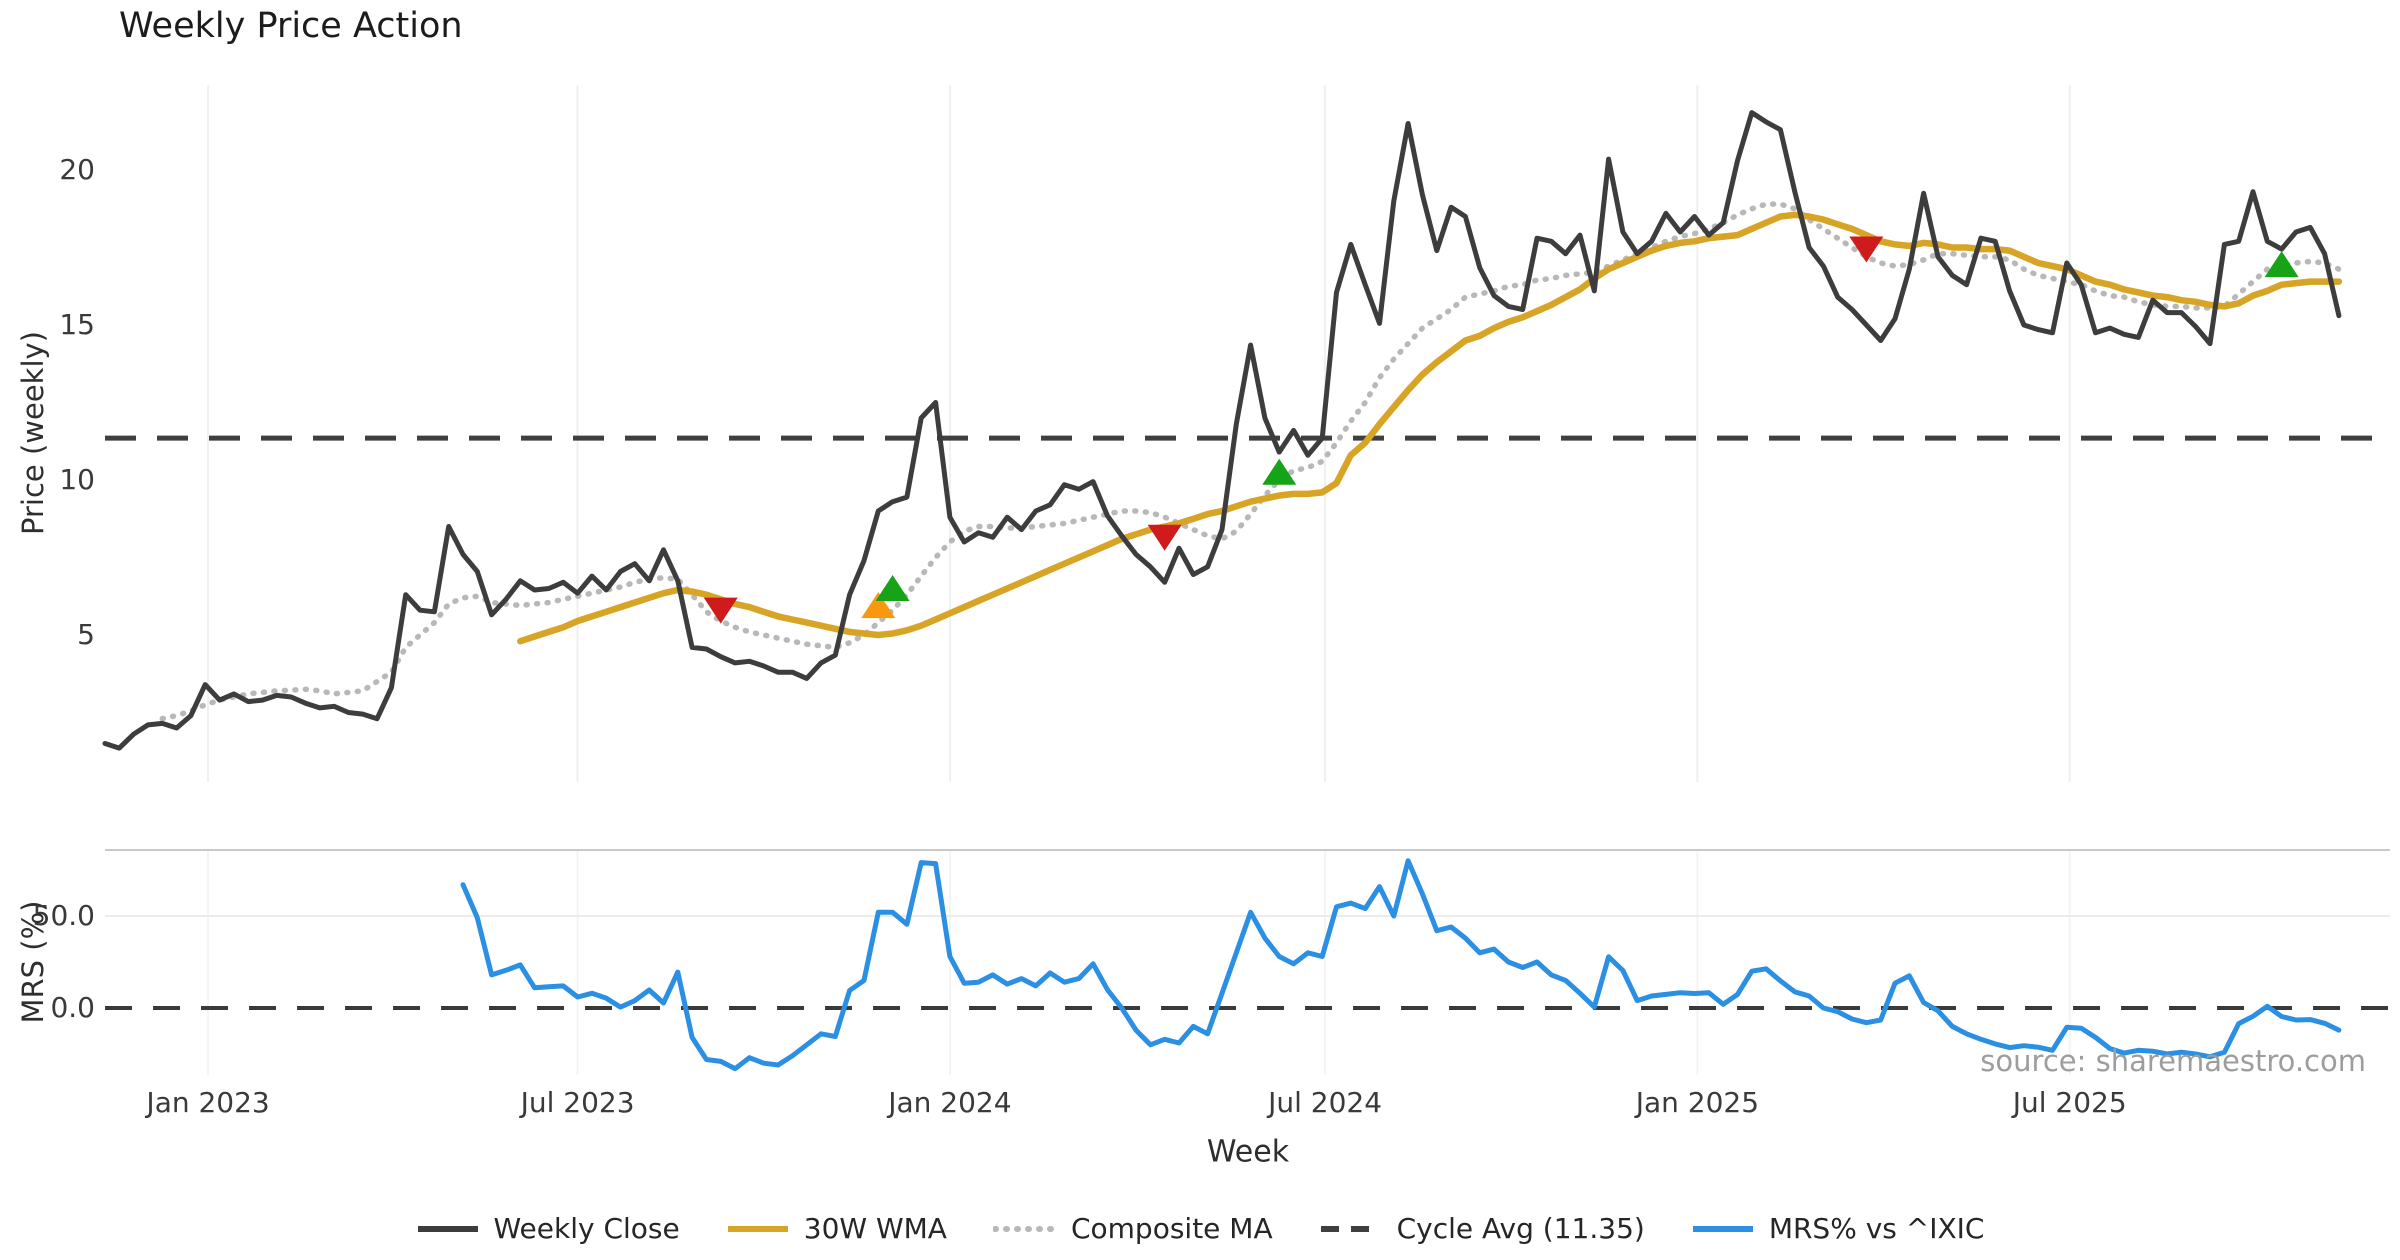  I want to click on price-y-tick: 5, so click(86, 634).